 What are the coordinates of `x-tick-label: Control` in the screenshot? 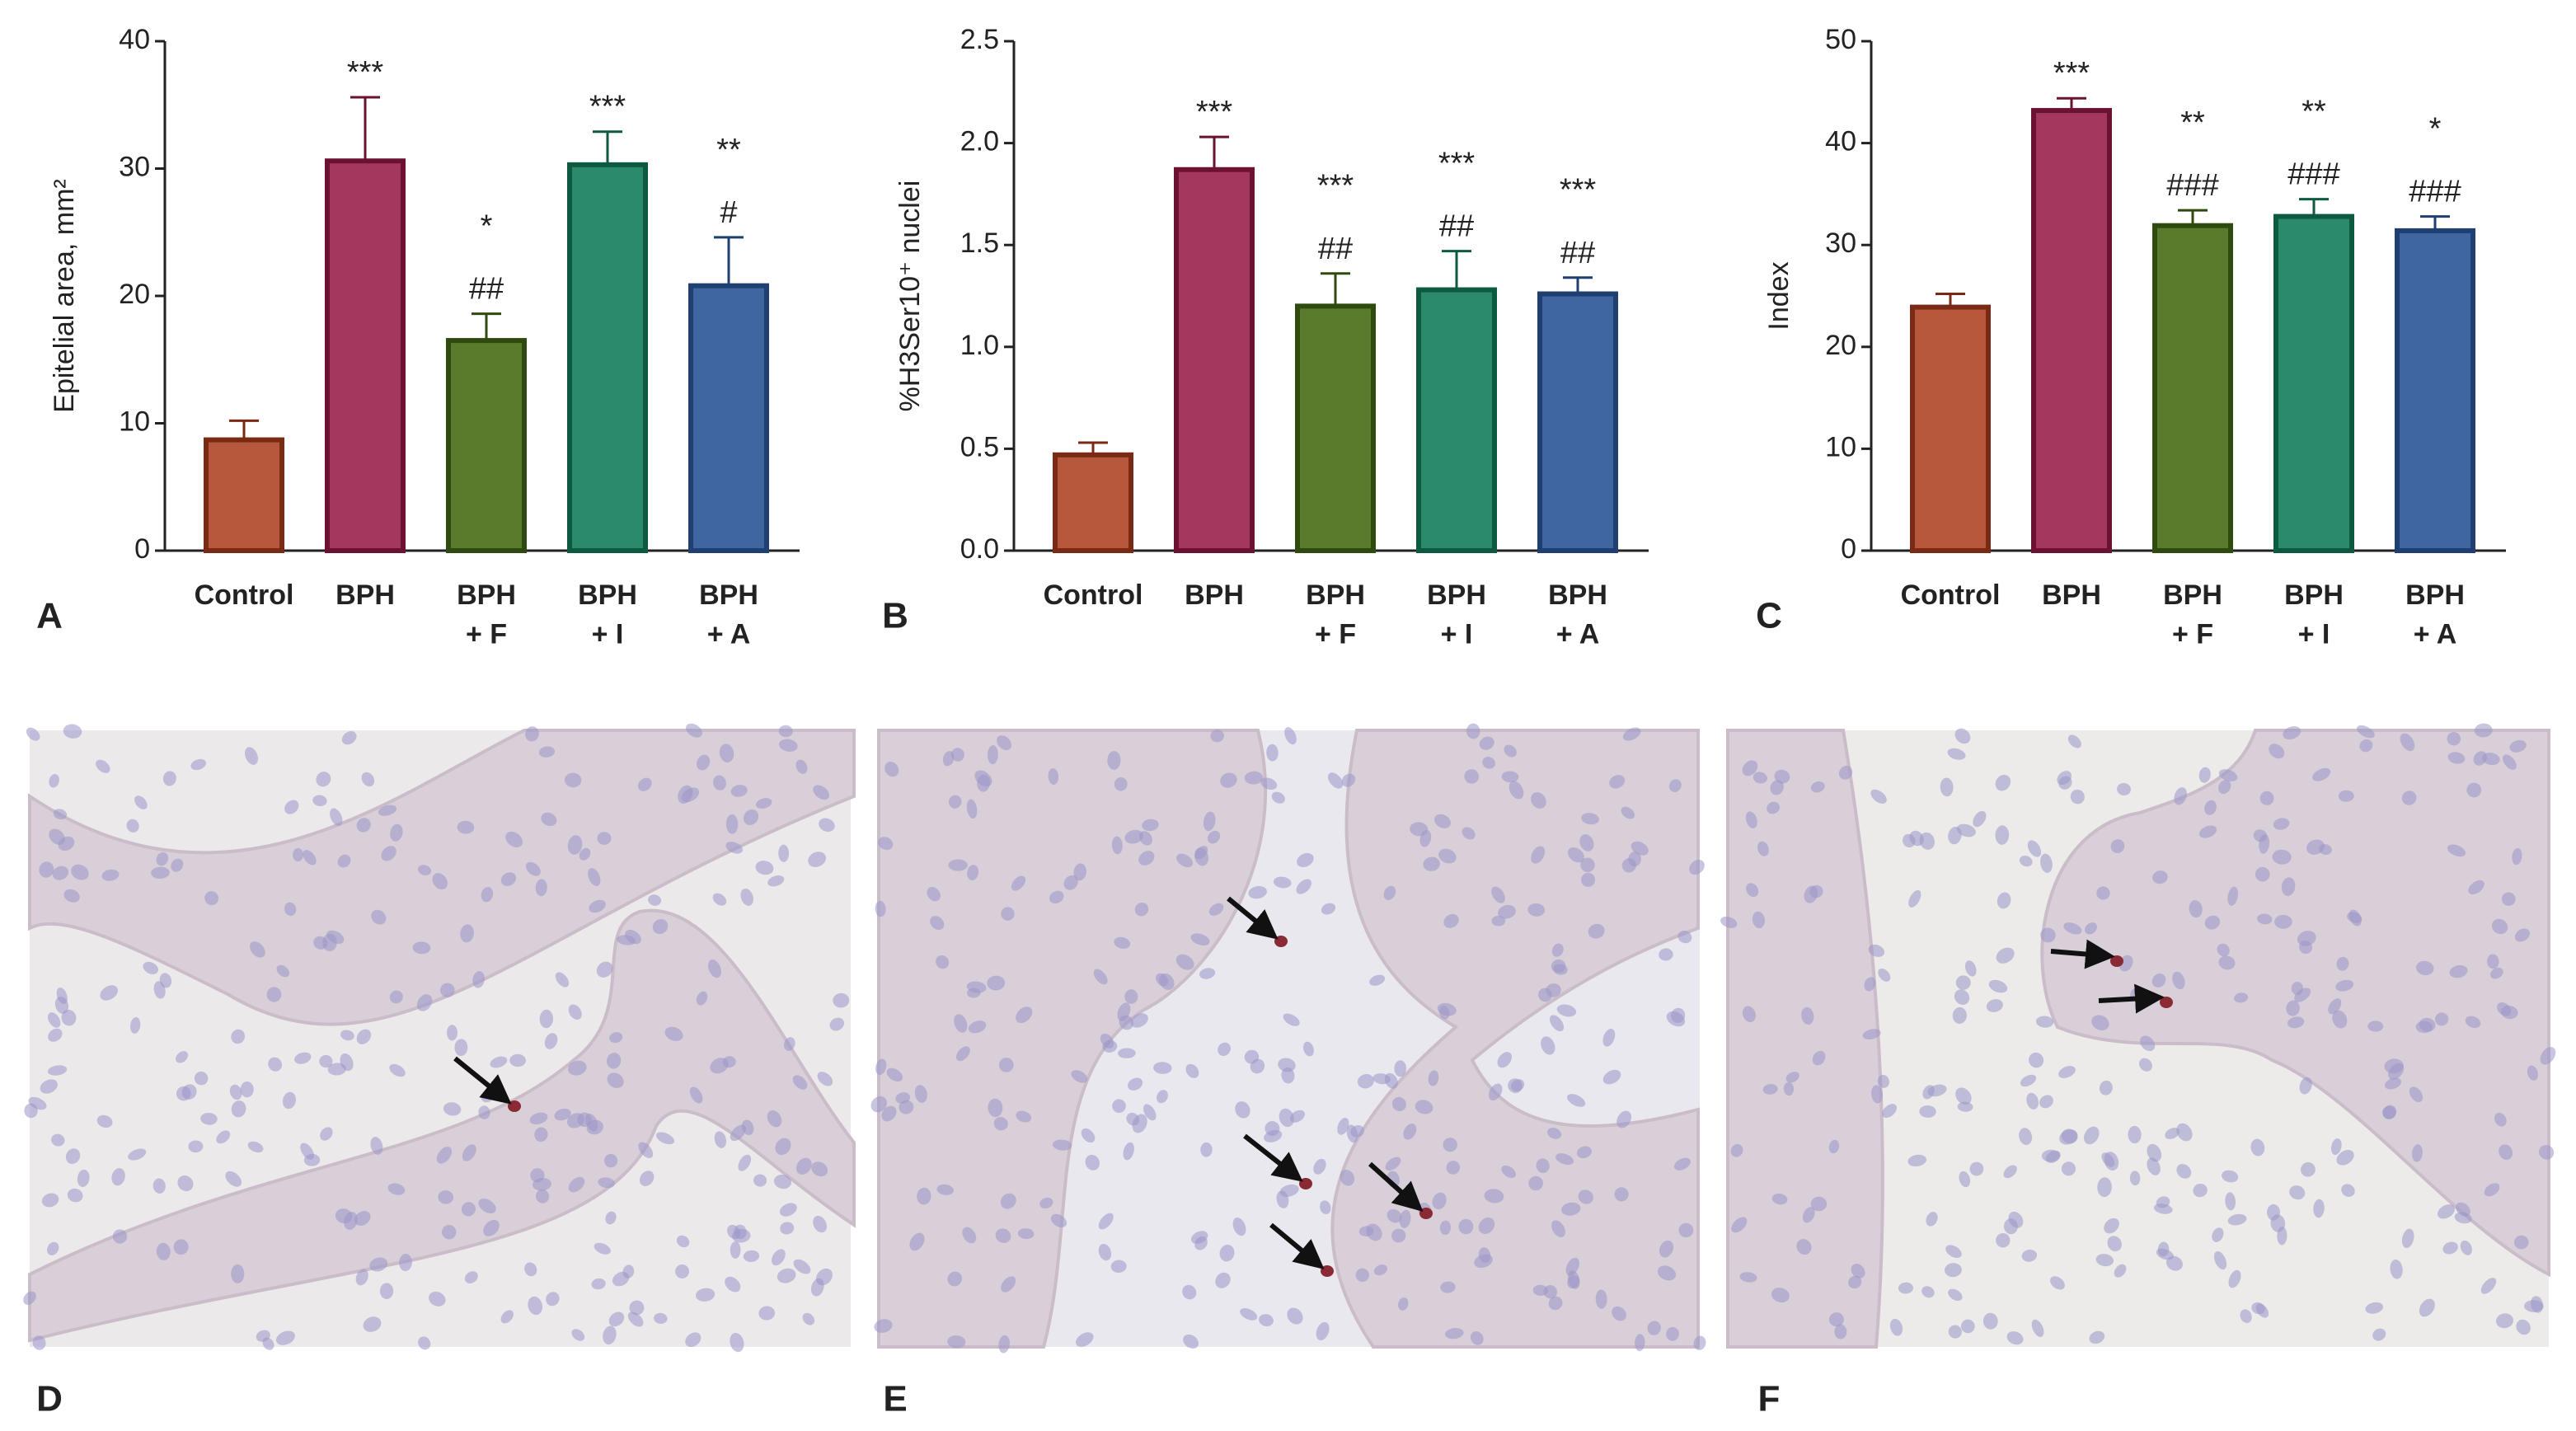 It's located at (245, 595).